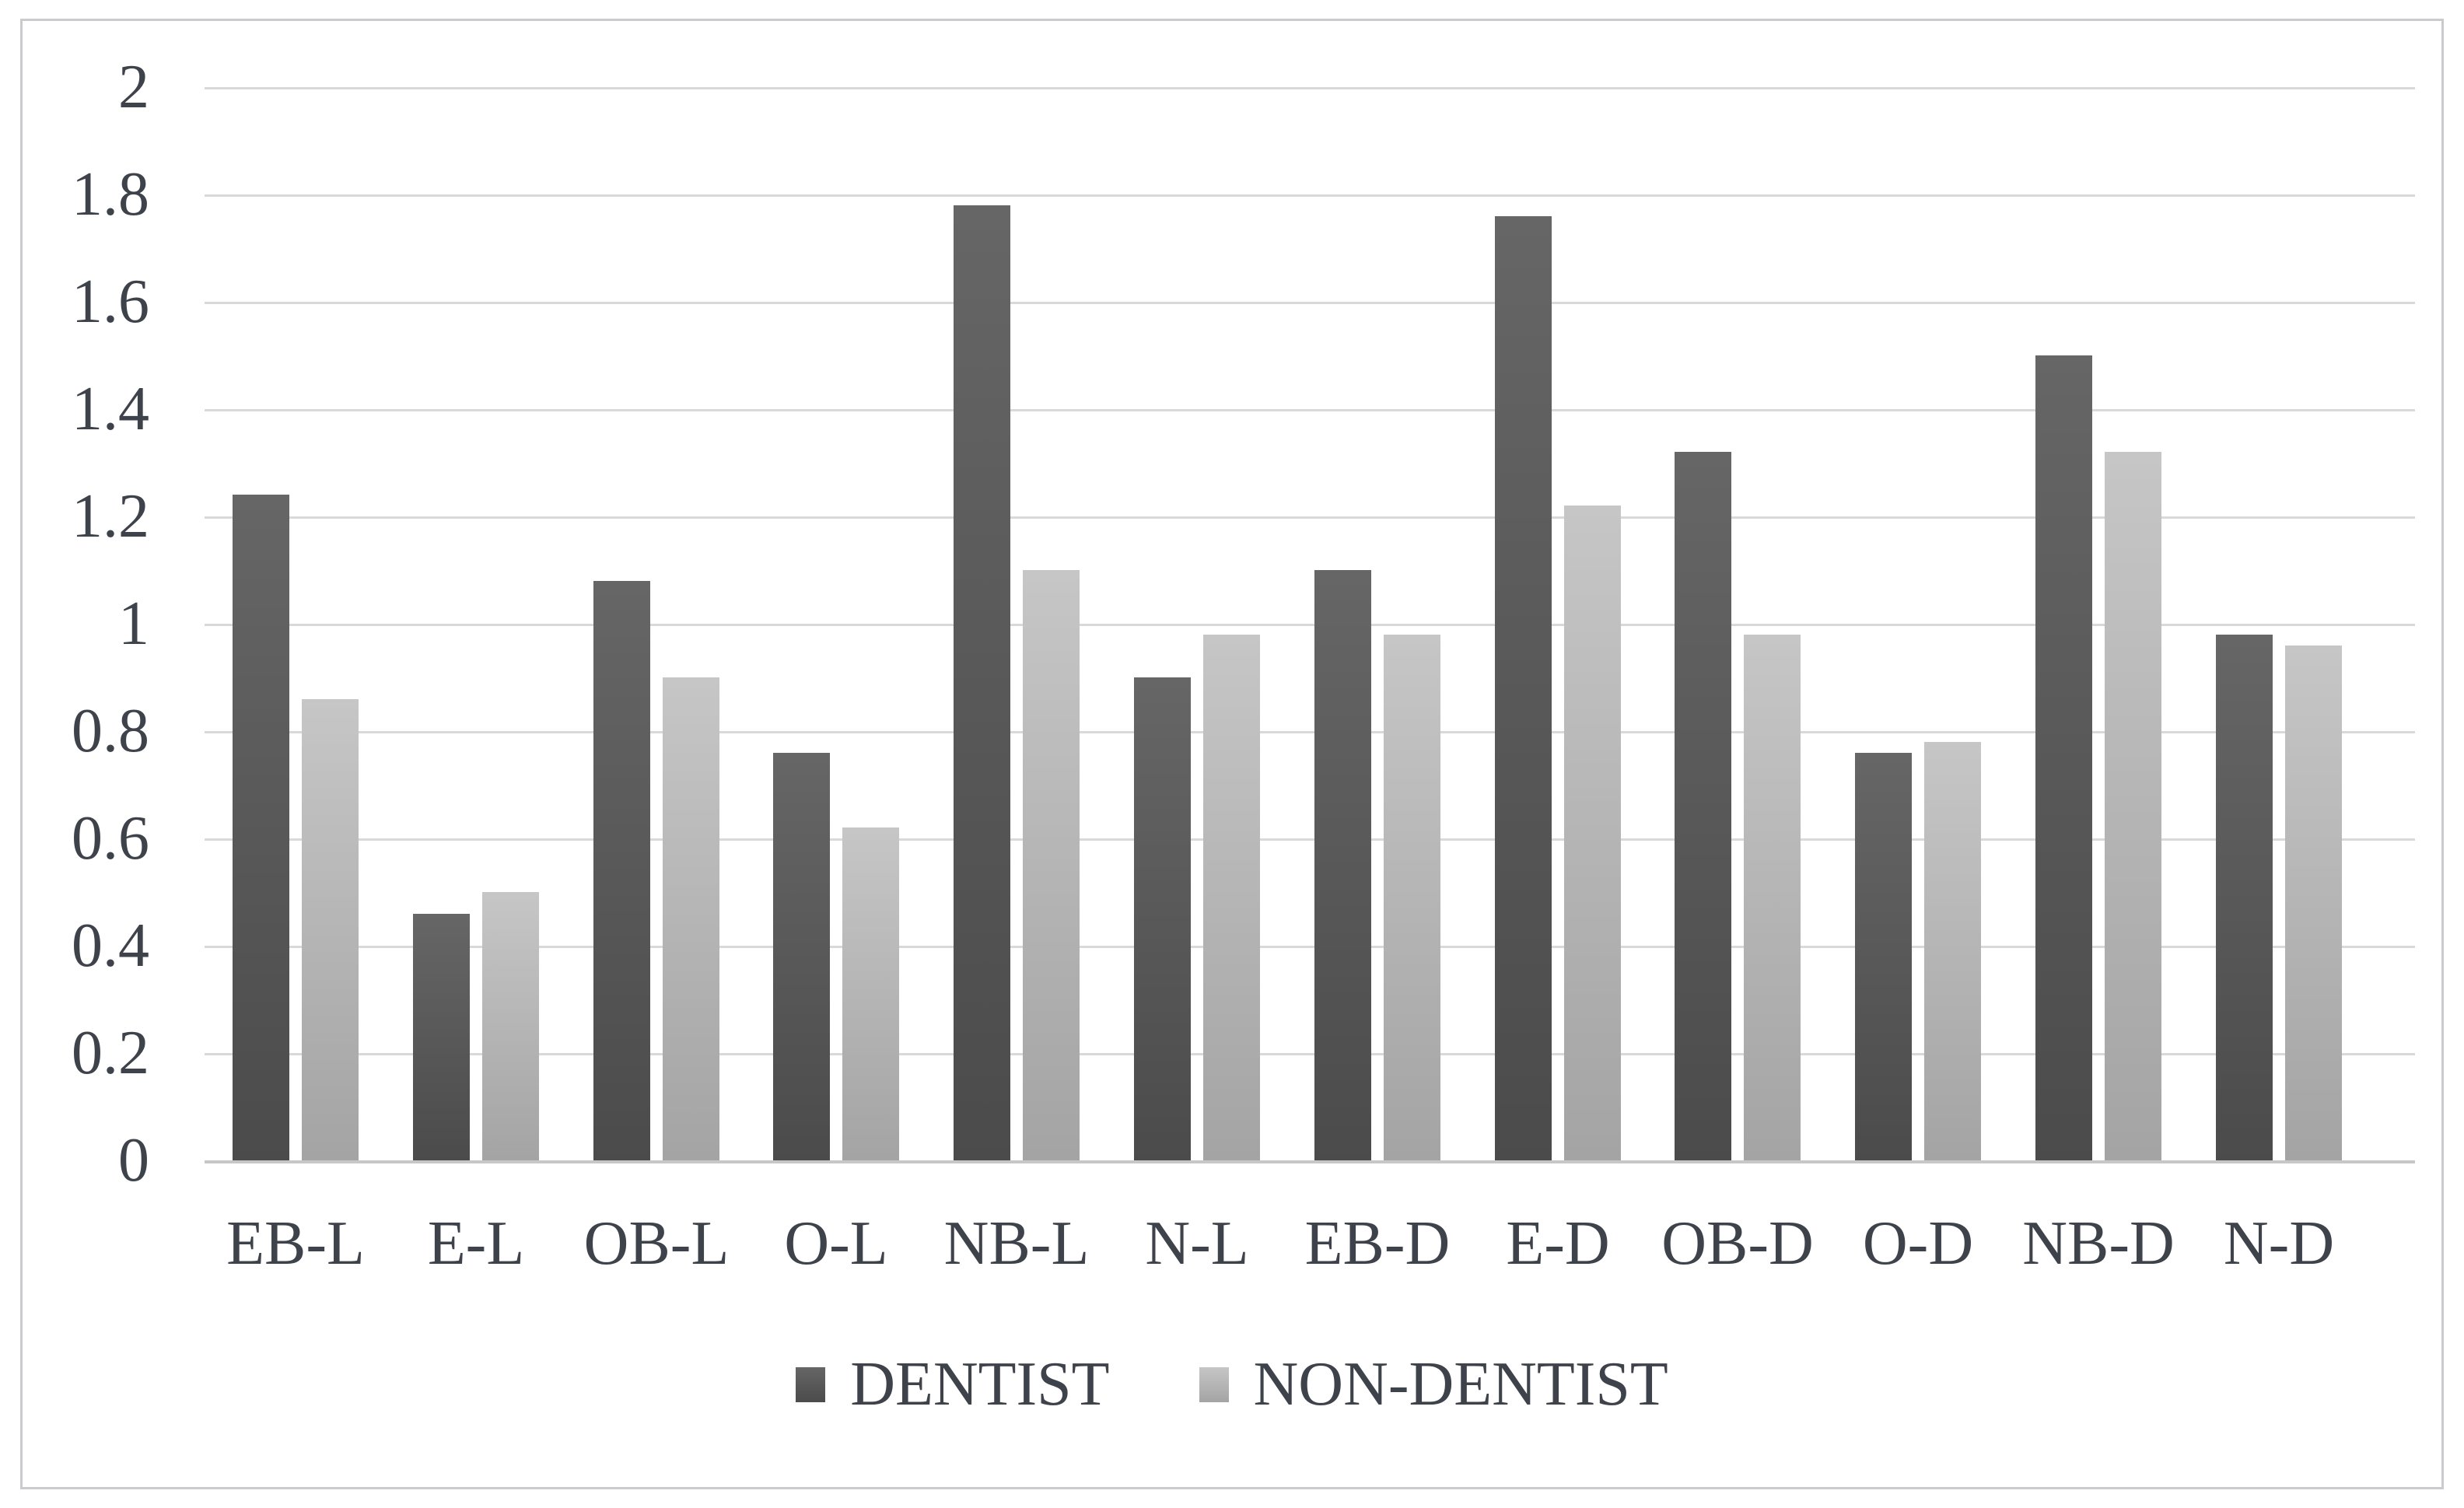  What do you see at coordinates (1342, 865) in the screenshot?
I see `bar-dentist-eb-d` at bounding box center [1342, 865].